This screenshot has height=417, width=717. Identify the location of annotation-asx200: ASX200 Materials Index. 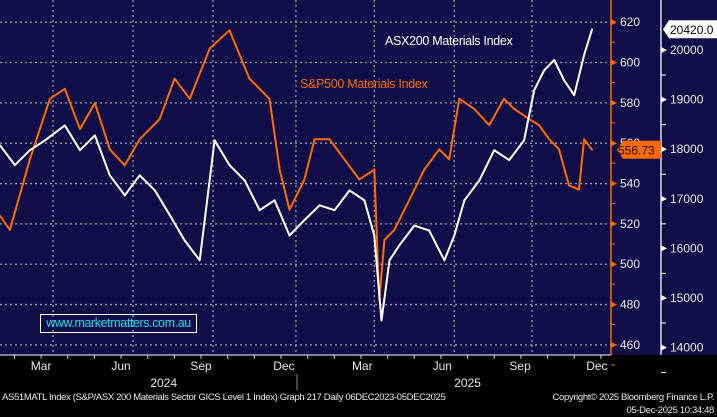
(449, 41).